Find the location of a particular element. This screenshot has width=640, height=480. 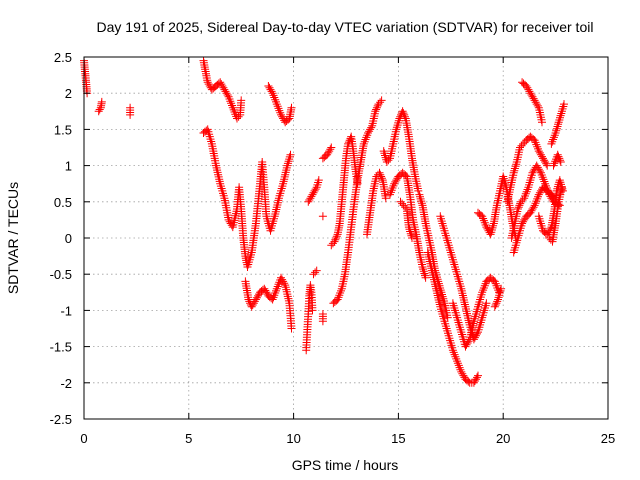

x-tick-label: 0 is located at coordinates (83, 438).